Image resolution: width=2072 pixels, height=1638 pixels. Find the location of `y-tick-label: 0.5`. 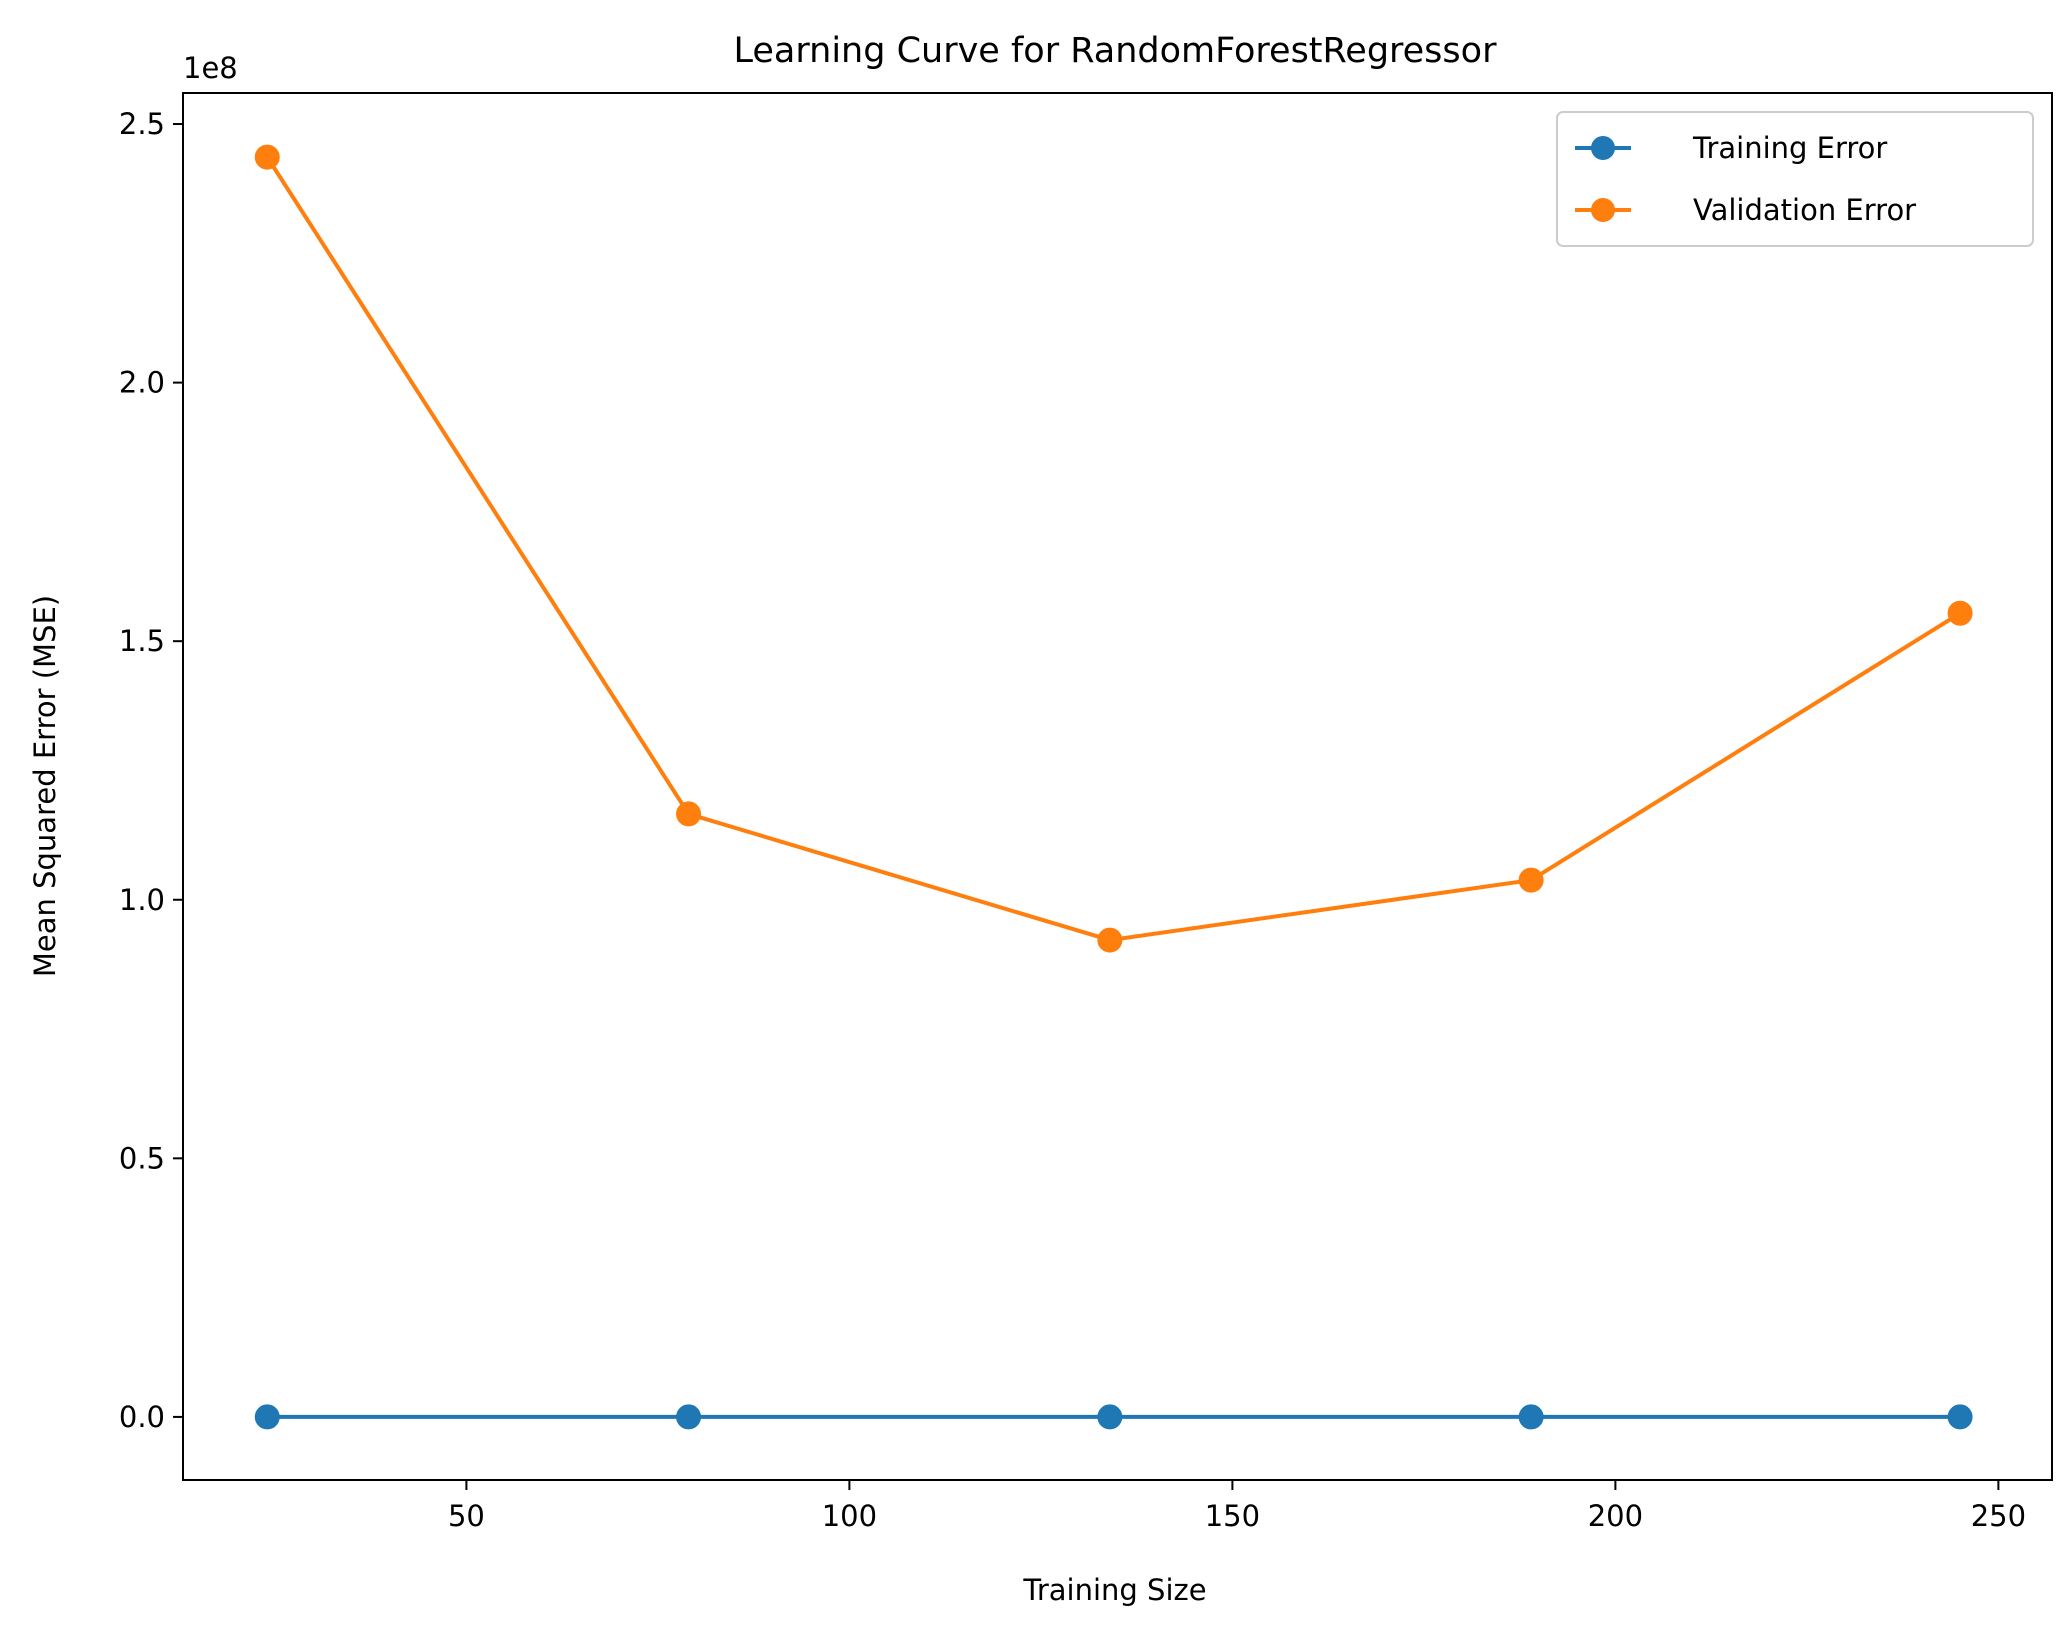

y-tick-label: 0.5 is located at coordinates (142, 1158).